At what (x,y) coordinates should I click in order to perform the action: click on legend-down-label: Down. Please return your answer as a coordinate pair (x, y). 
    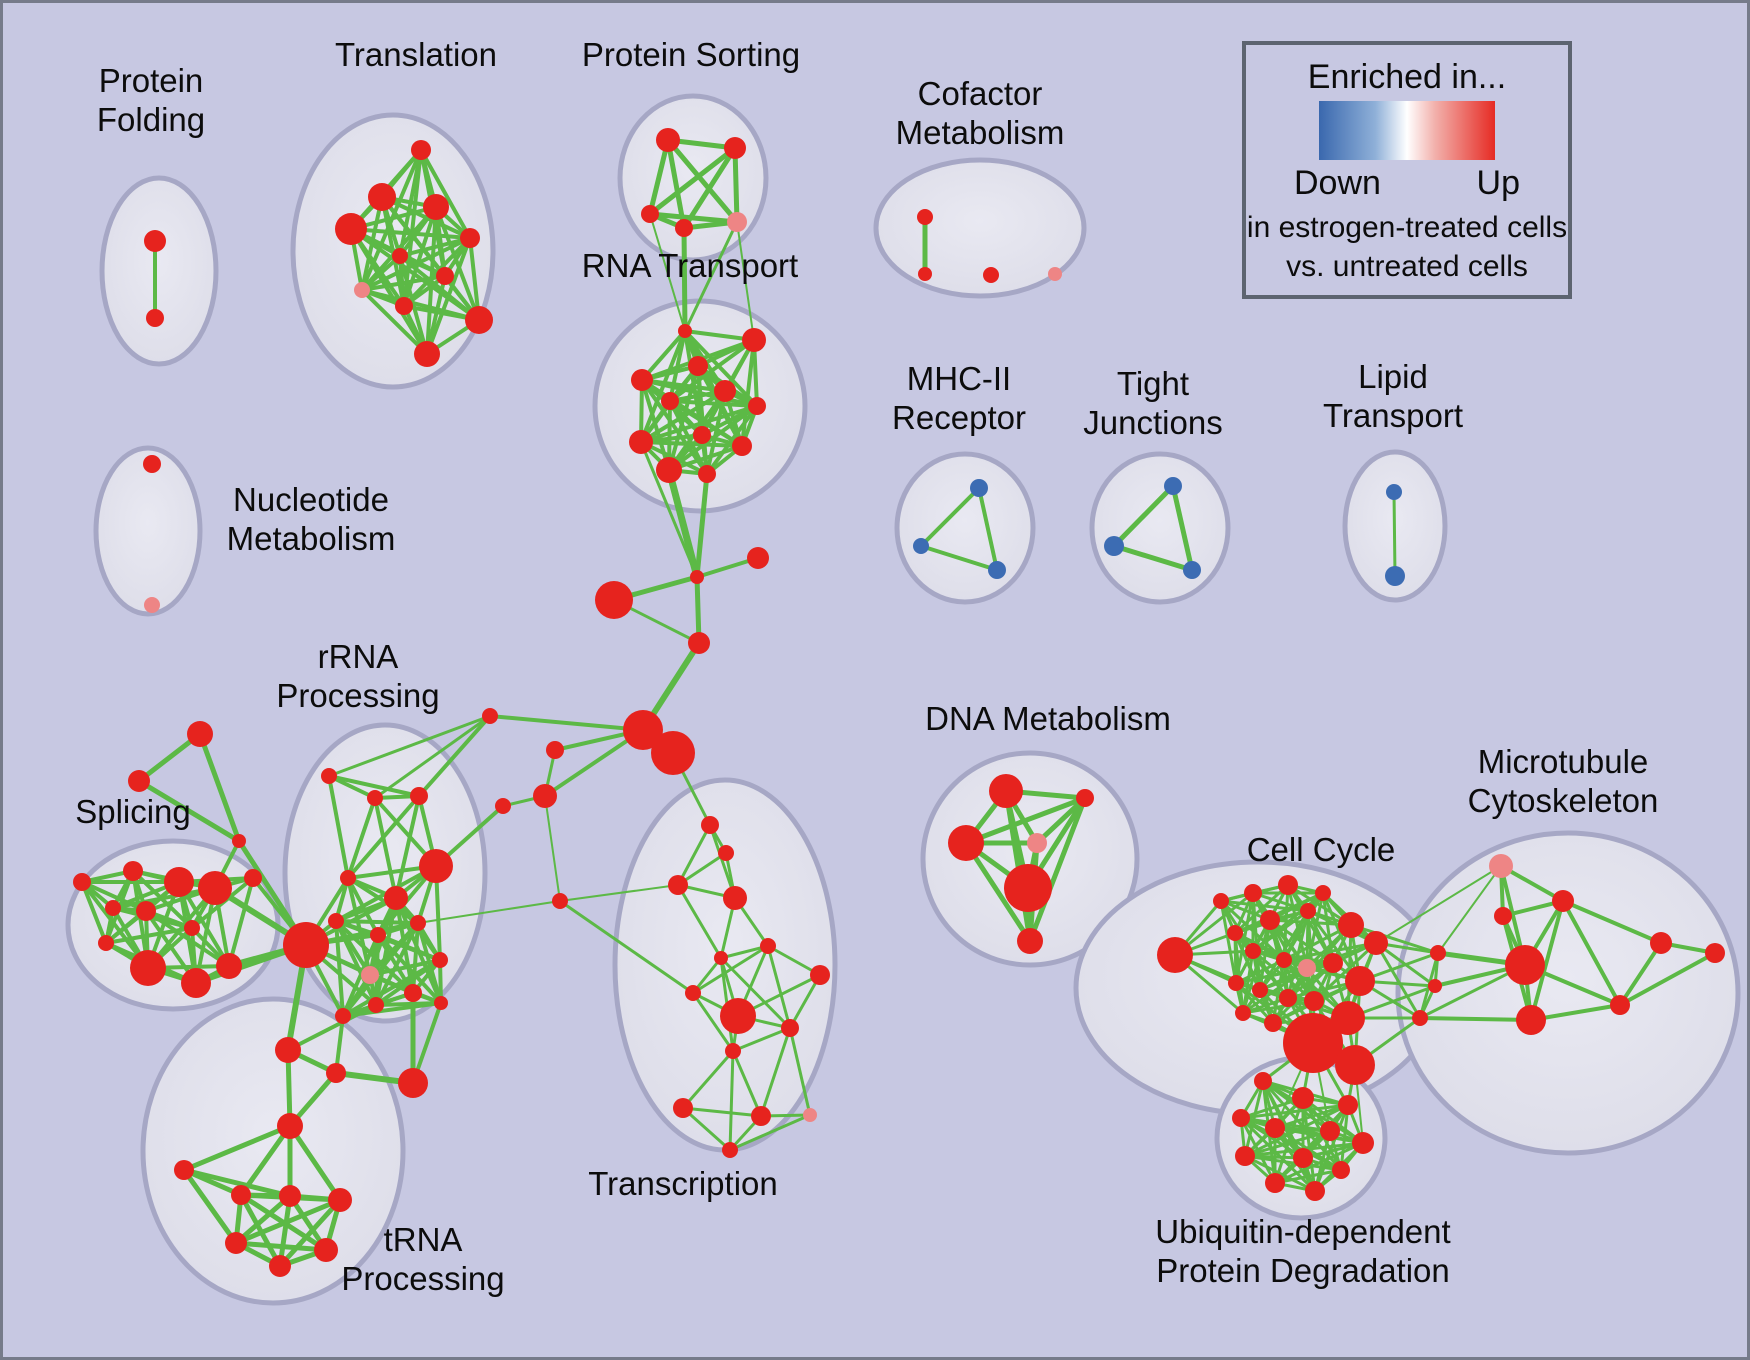
    Looking at the image, I should click on (1337, 183).